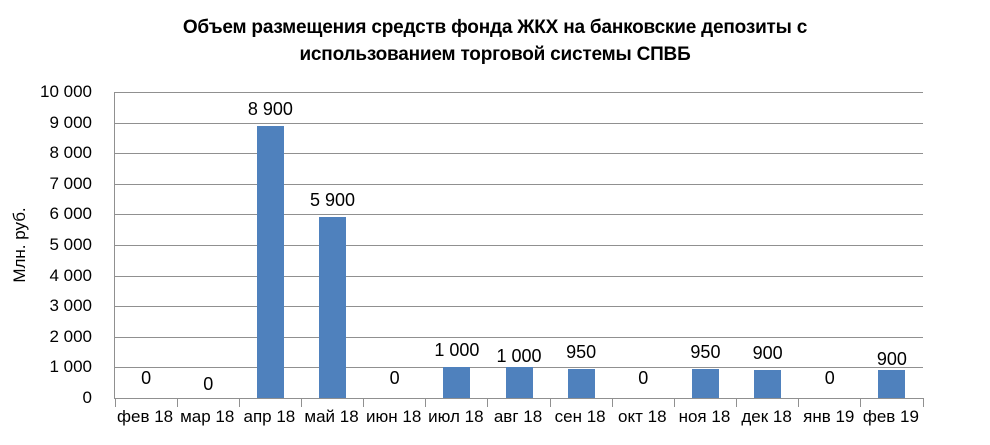 This screenshot has height=445, width=990. Describe the element at coordinates (207, 416) in the screenshot. I see `x-axis-label: мар 18` at that location.